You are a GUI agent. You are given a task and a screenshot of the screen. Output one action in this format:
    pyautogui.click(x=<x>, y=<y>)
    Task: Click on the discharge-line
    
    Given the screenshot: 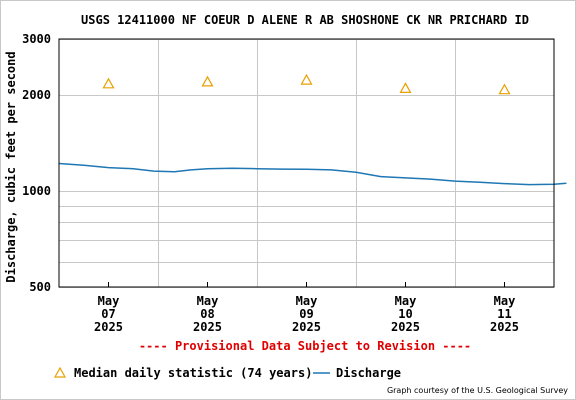 What is the action you would take?
    pyautogui.click(x=312, y=174)
    